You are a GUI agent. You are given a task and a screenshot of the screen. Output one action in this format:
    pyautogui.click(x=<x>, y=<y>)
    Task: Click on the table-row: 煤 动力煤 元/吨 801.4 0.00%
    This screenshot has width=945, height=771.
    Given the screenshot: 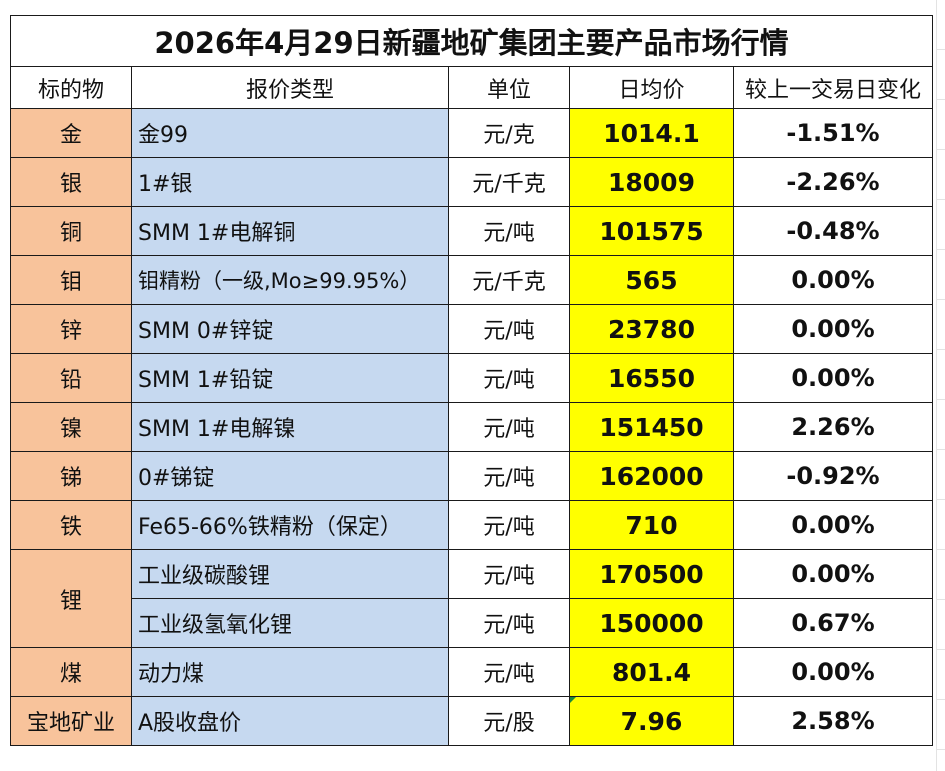 What is the action you would take?
    pyautogui.click(x=471, y=672)
    